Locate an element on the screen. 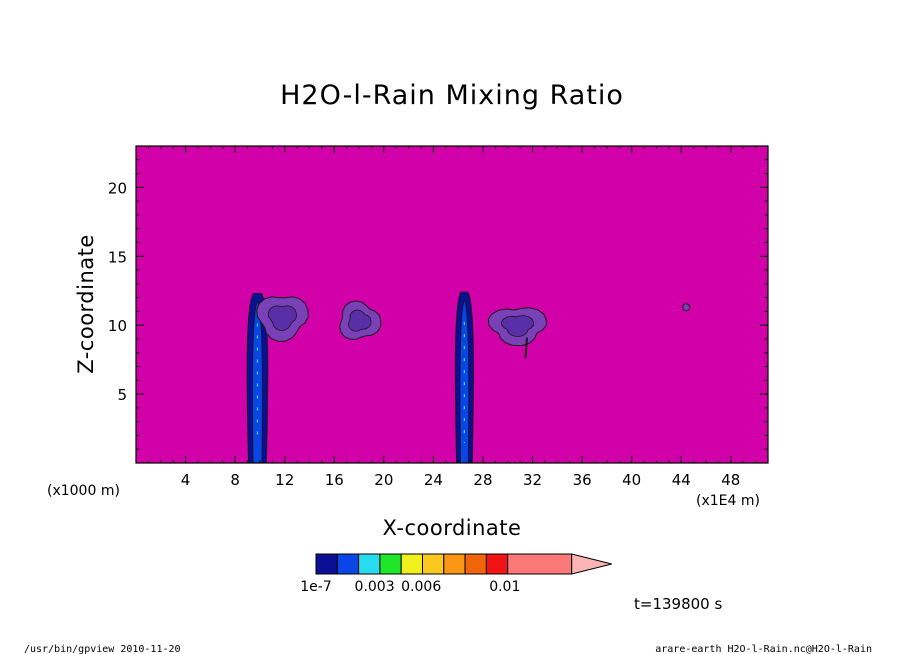 The height and width of the screenshot is (654, 904). y-tick-label: 10 is located at coordinates (117, 326).